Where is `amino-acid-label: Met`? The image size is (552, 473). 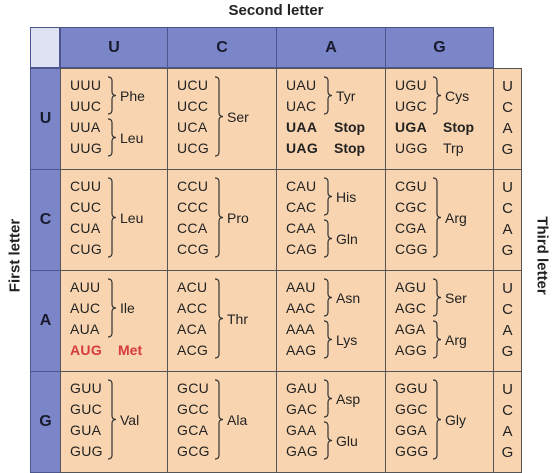
amino-acid-label: Met is located at coordinates (130, 350).